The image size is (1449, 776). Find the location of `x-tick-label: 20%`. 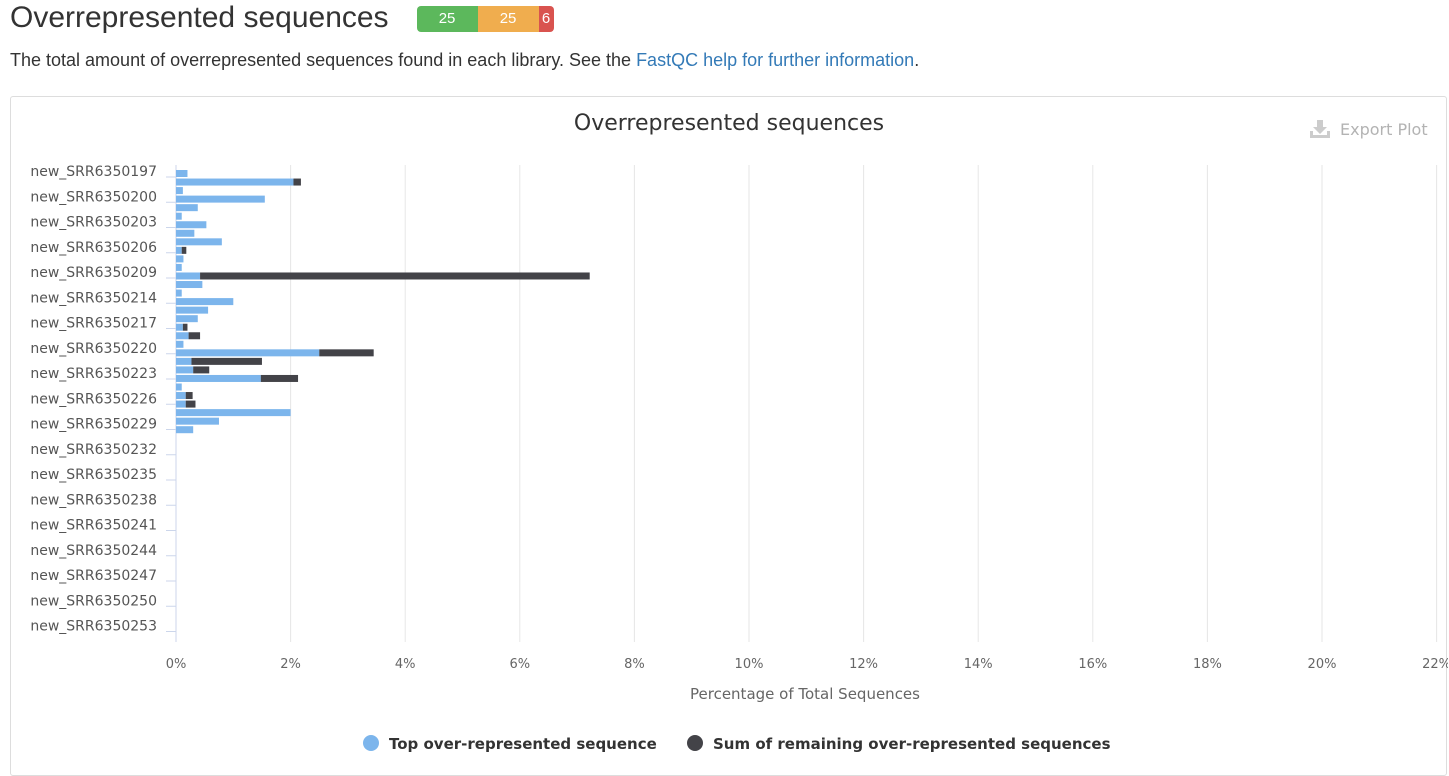

x-tick-label: 20% is located at coordinates (1322, 664).